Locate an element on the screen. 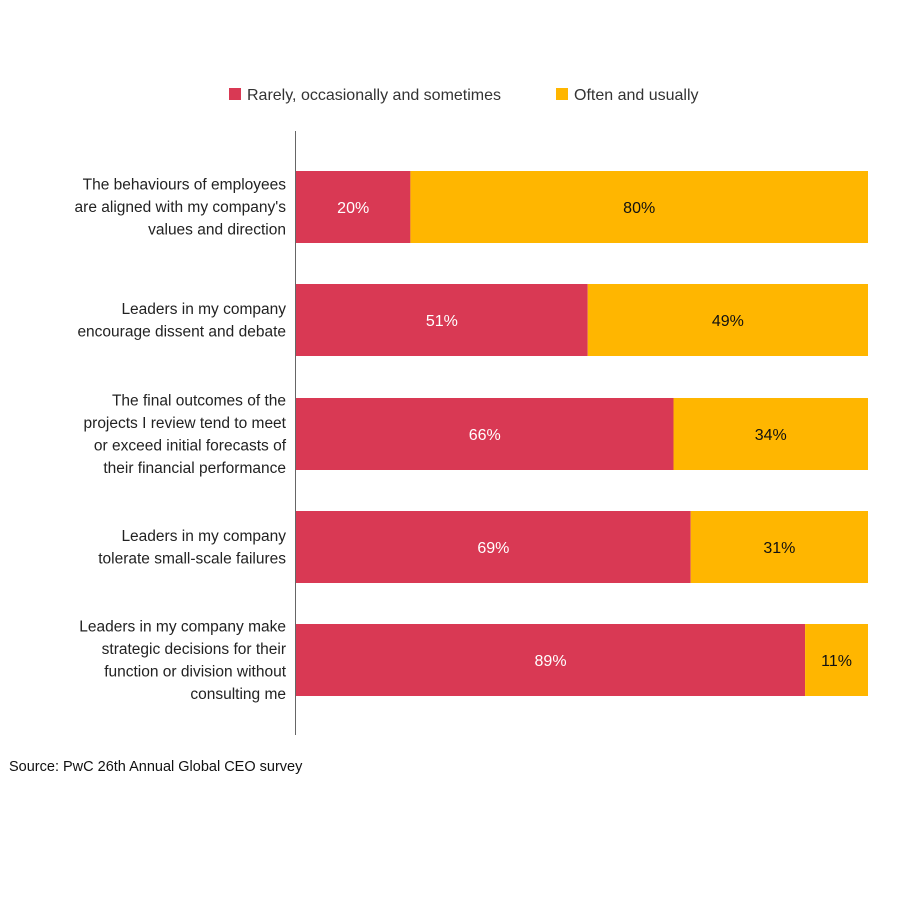 This screenshot has width=900, height=900. data-label: 80% is located at coordinates (639, 208).